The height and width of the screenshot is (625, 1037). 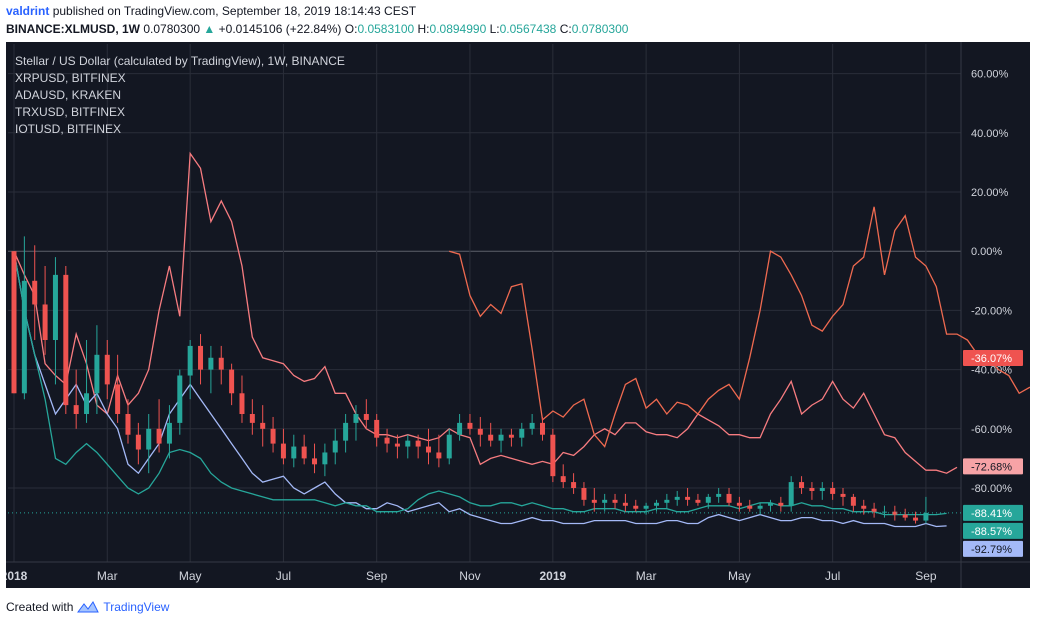 What do you see at coordinates (990, 134) in the screenshot?
I see `y-tick-label: 40.00%` at bounding box center [990, 134].